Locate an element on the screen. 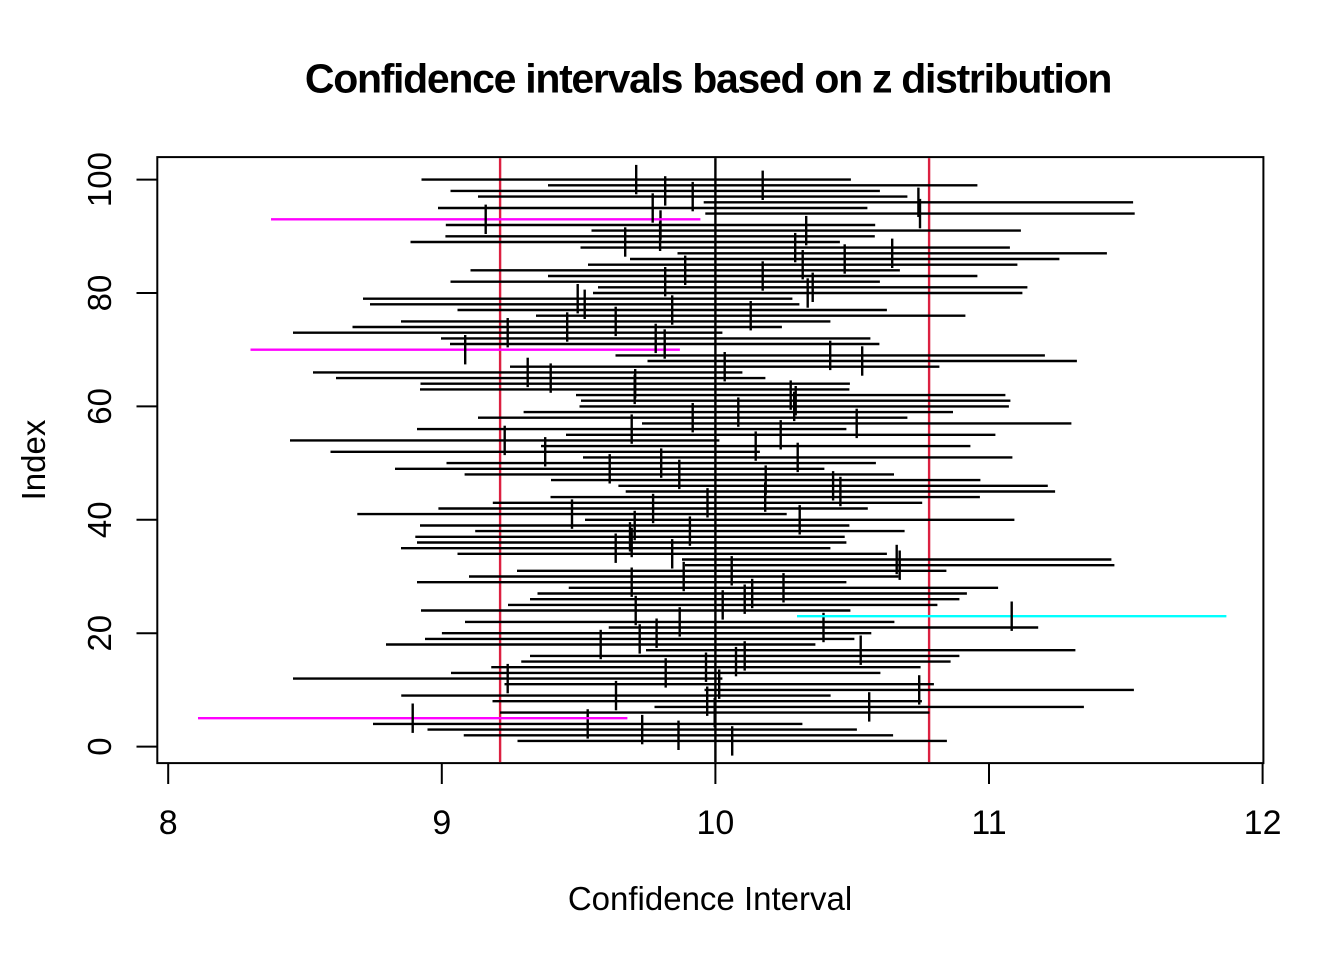 The width and height of the screenshot is (1344, 965). svg-text: 11 is located at coordinates (988, 823).